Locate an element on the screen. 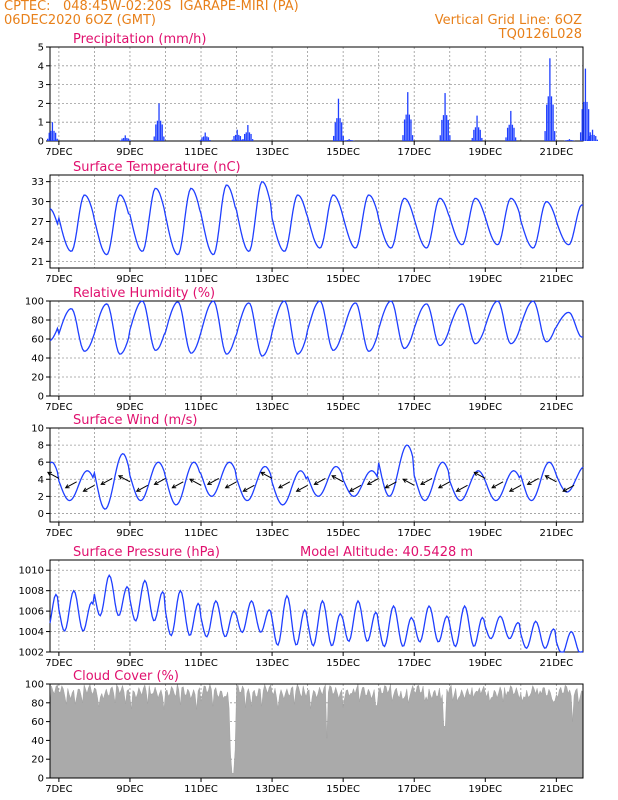 The height and width of the screenshot is (800, 618). y-tick-label: 33 is located at coordinates (37, 182).